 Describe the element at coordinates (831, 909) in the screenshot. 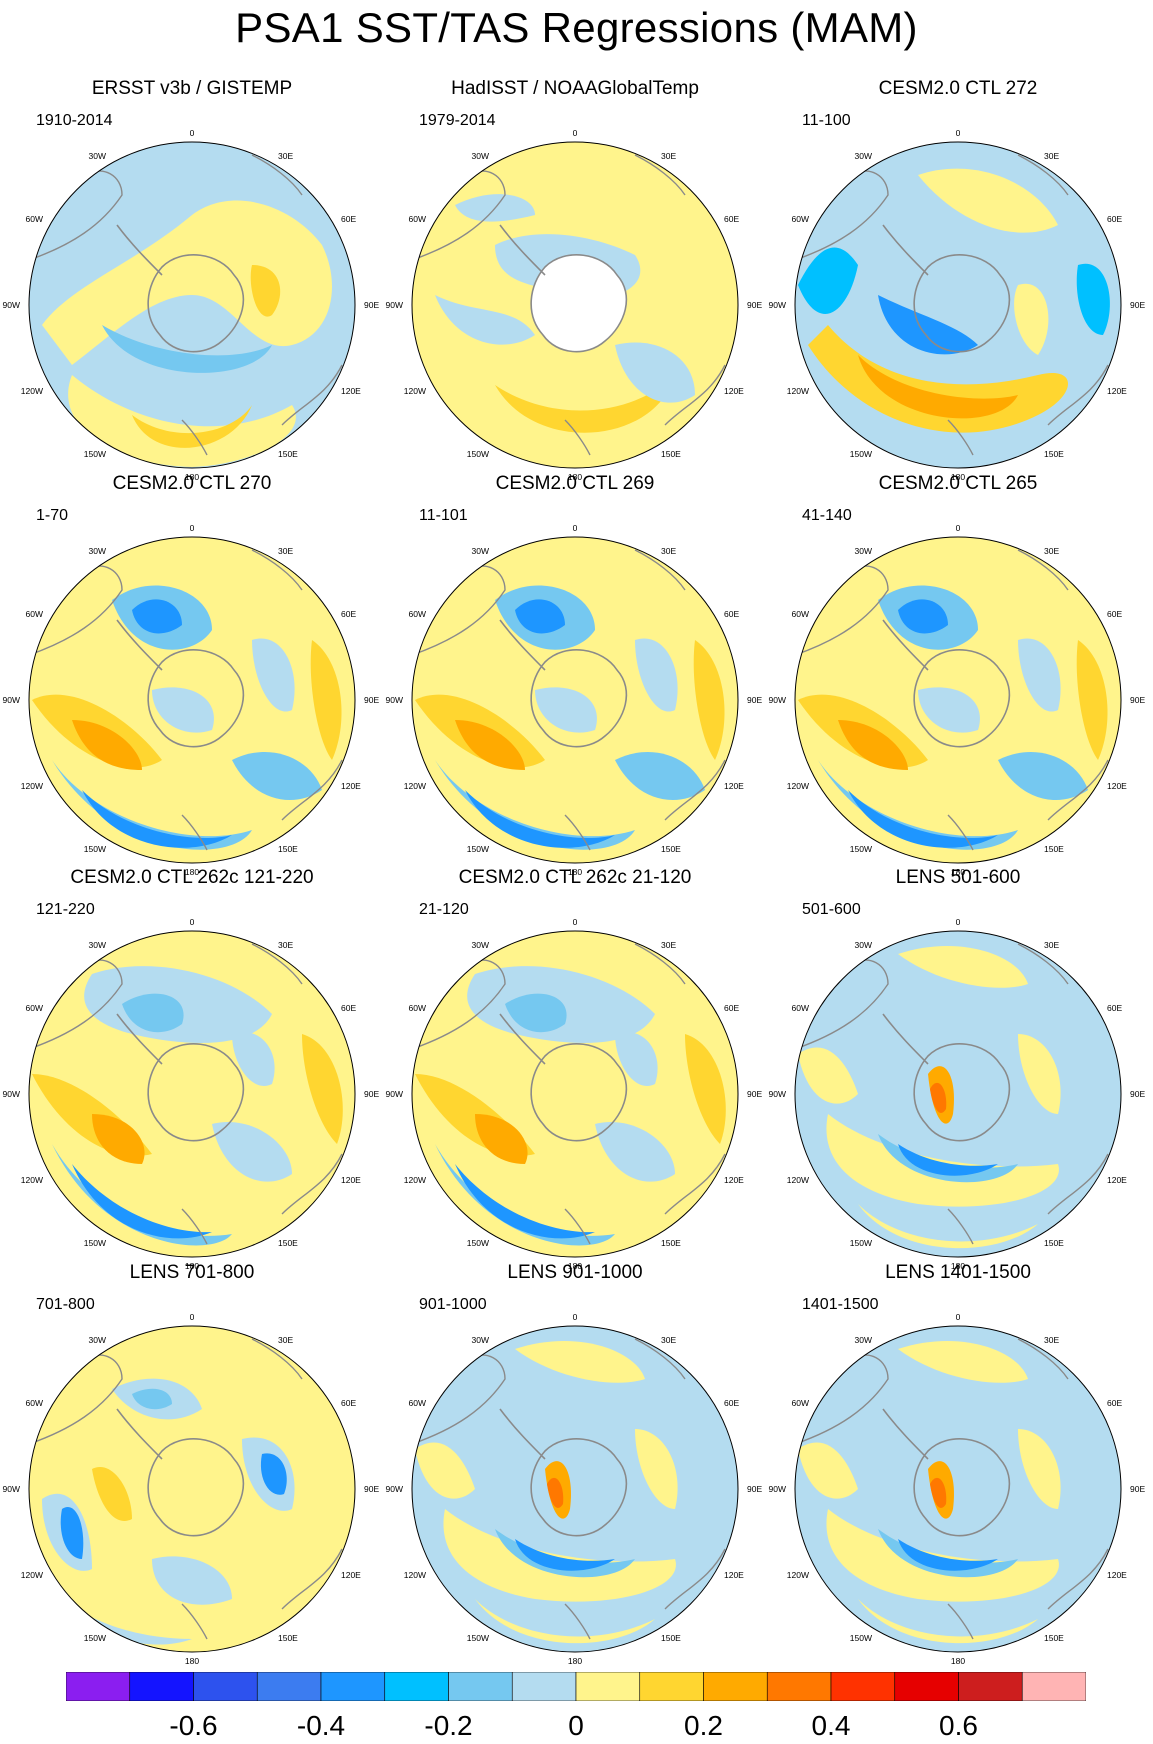

I see `panel-years: 501-600` at that location.